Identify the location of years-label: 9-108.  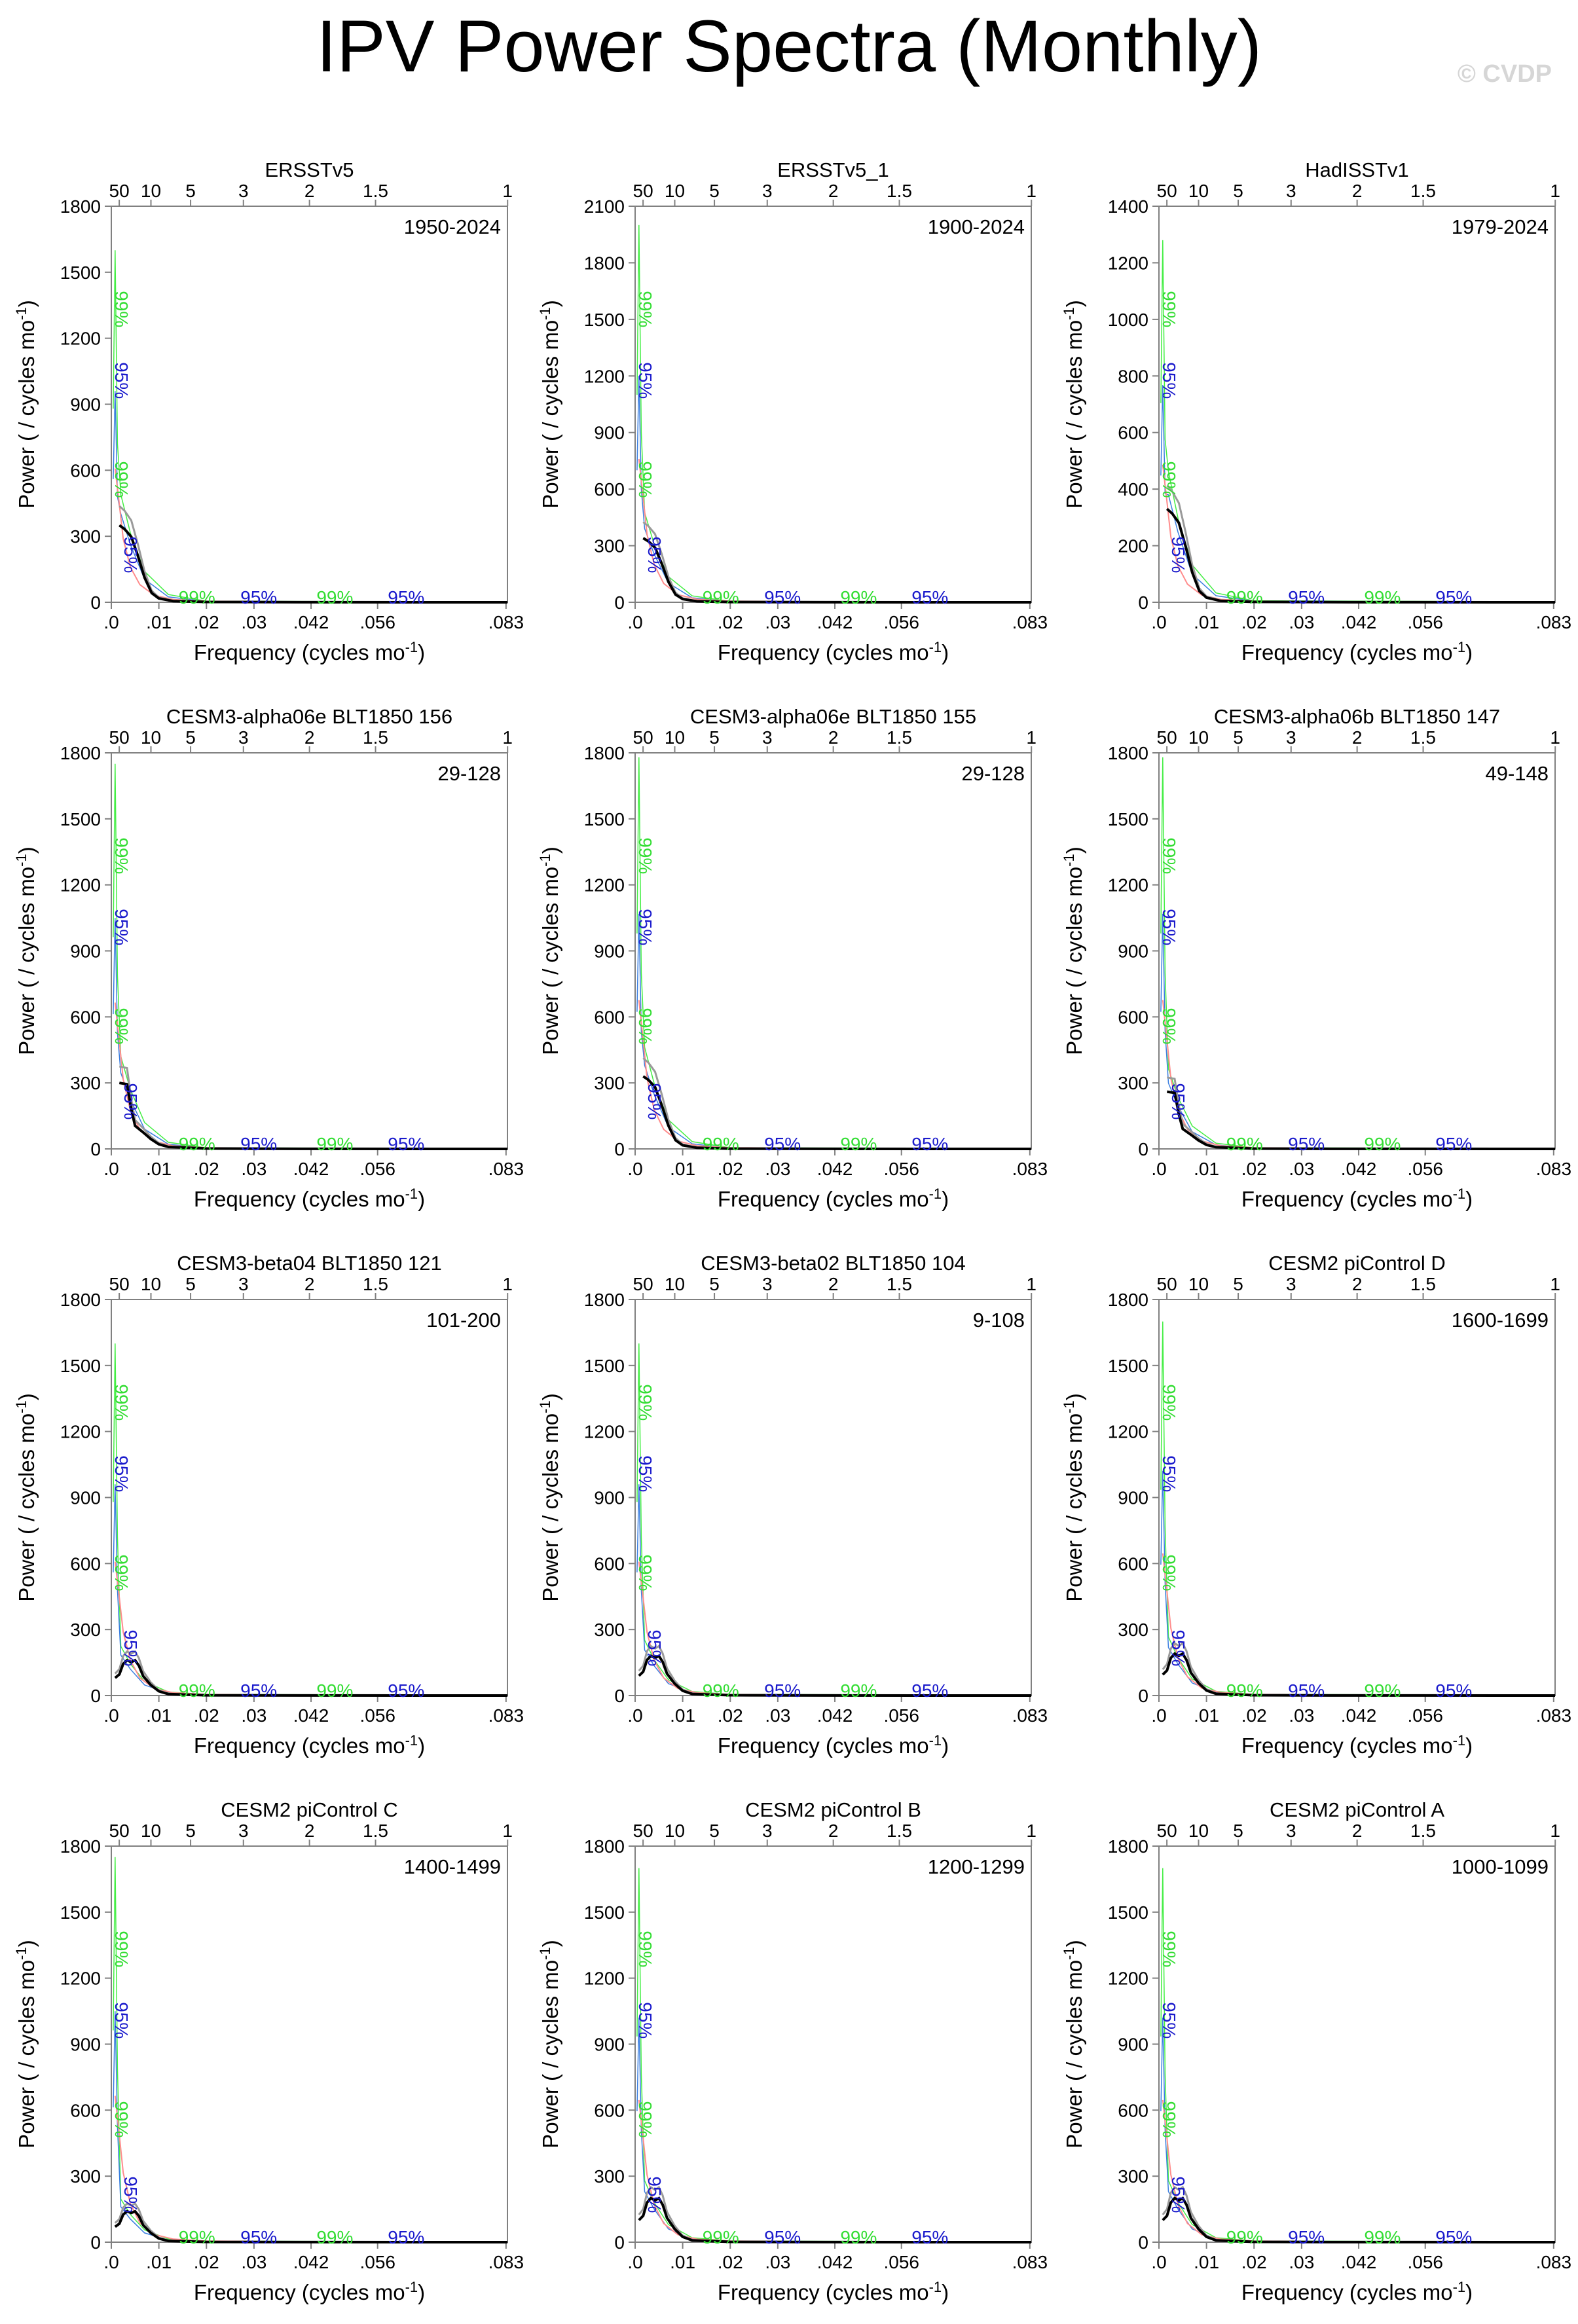
(999, 1320).